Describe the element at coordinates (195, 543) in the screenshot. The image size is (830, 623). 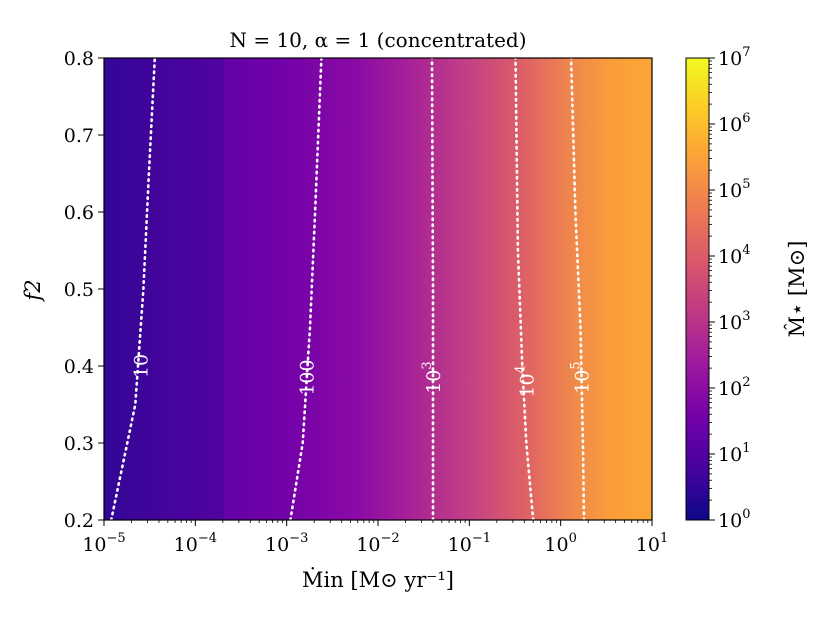
I see `x-tick-label: 10⁻⁴` at that location.